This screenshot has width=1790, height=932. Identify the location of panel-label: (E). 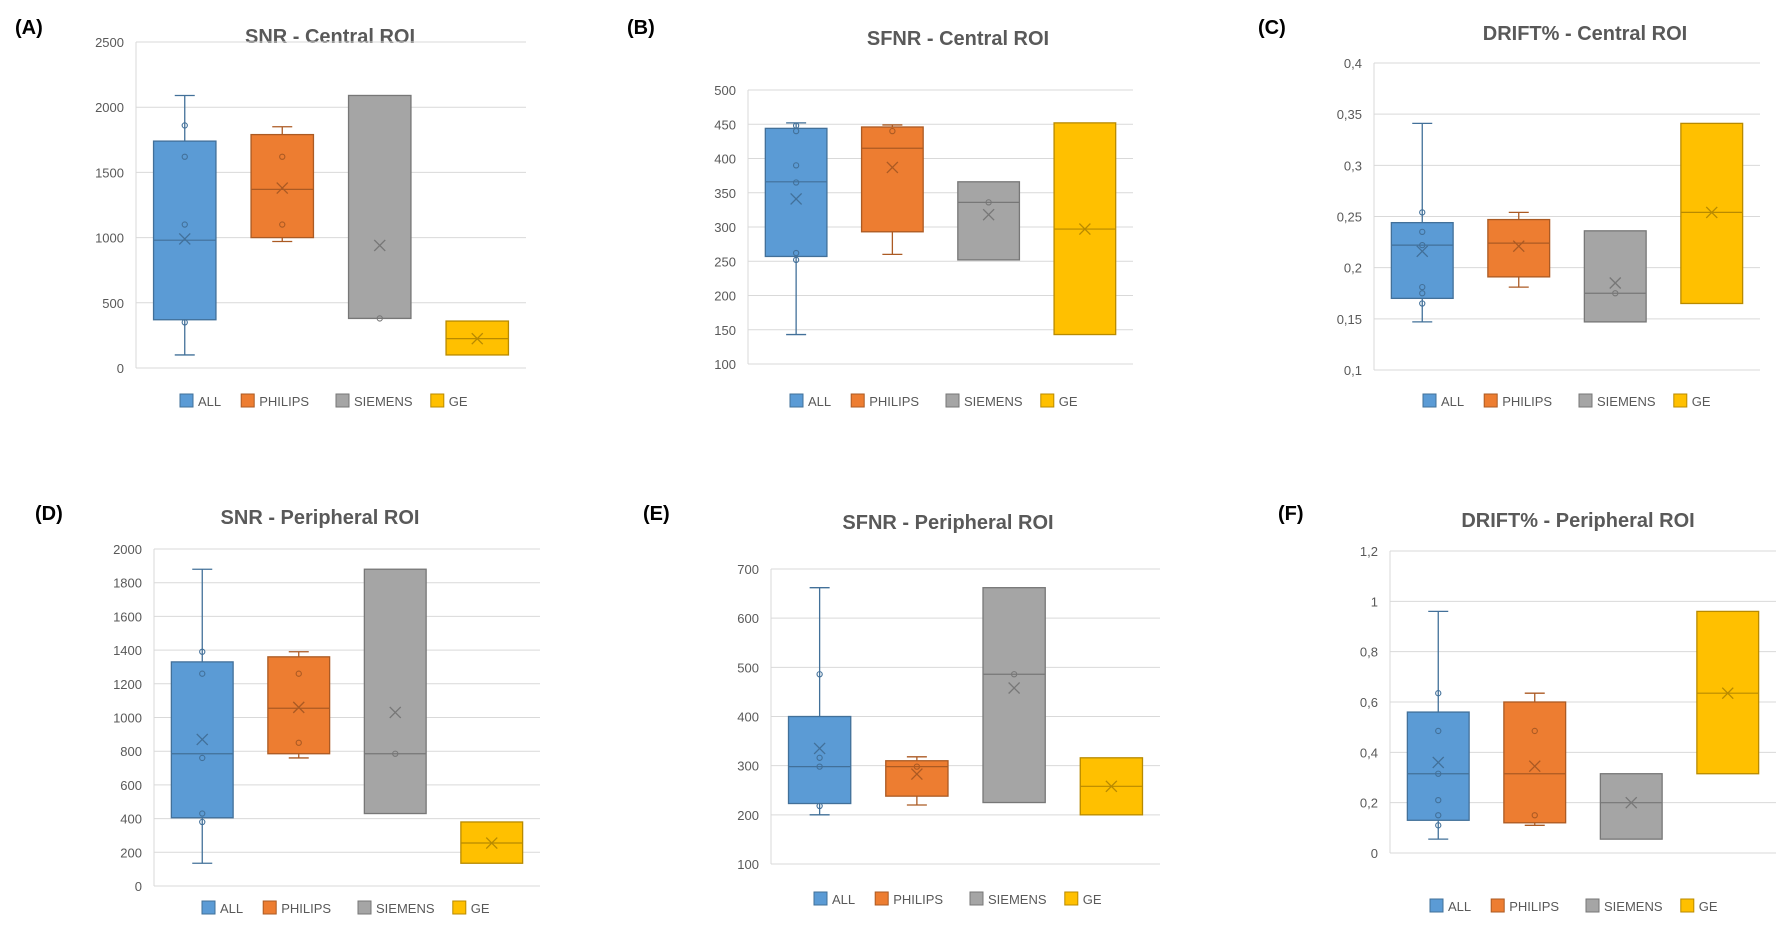
(656, 514).